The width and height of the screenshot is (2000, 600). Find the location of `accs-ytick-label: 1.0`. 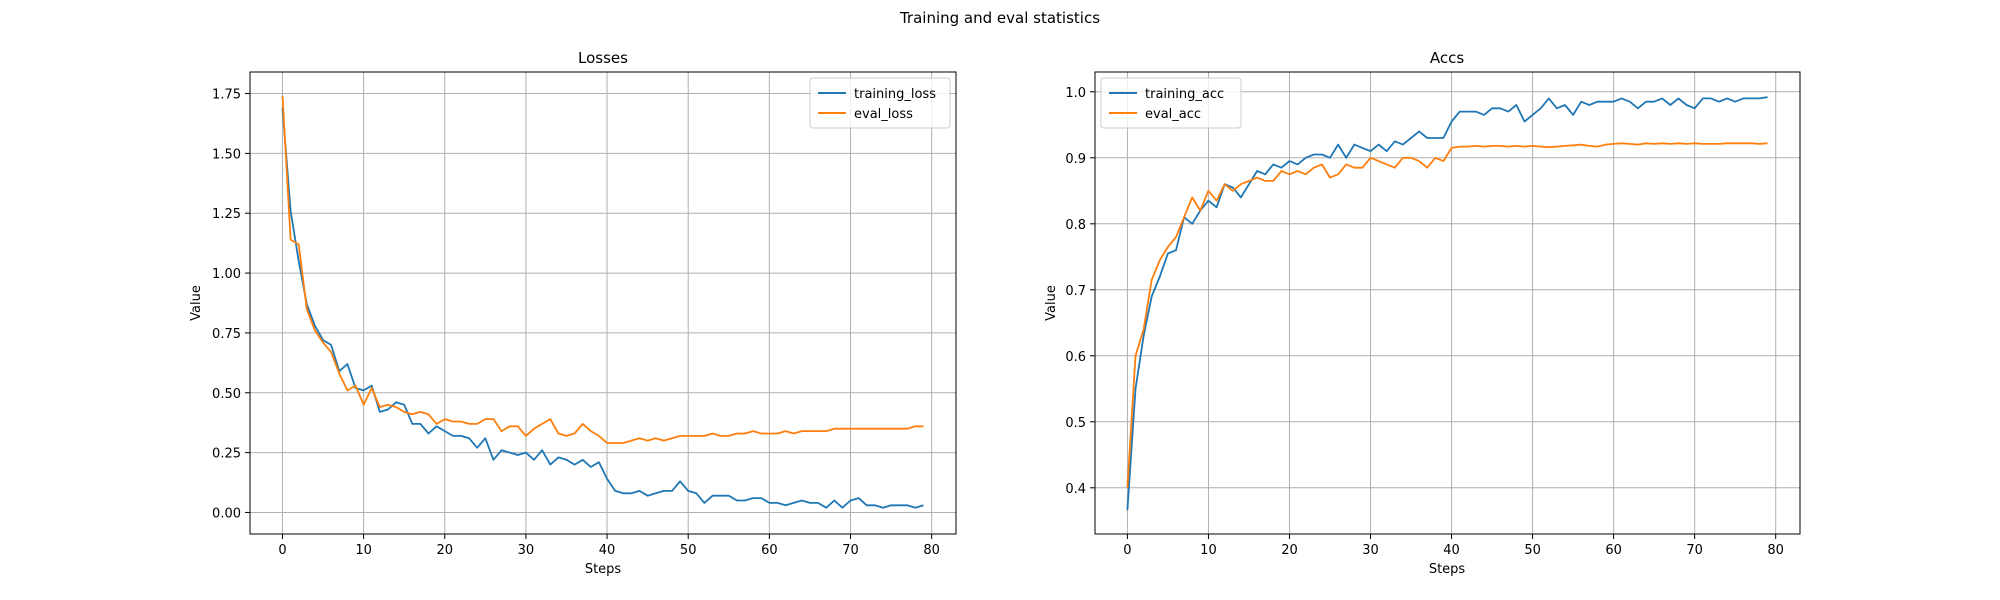

accs-ytick-label: 1.0 is located at coordinates (1075, 93).